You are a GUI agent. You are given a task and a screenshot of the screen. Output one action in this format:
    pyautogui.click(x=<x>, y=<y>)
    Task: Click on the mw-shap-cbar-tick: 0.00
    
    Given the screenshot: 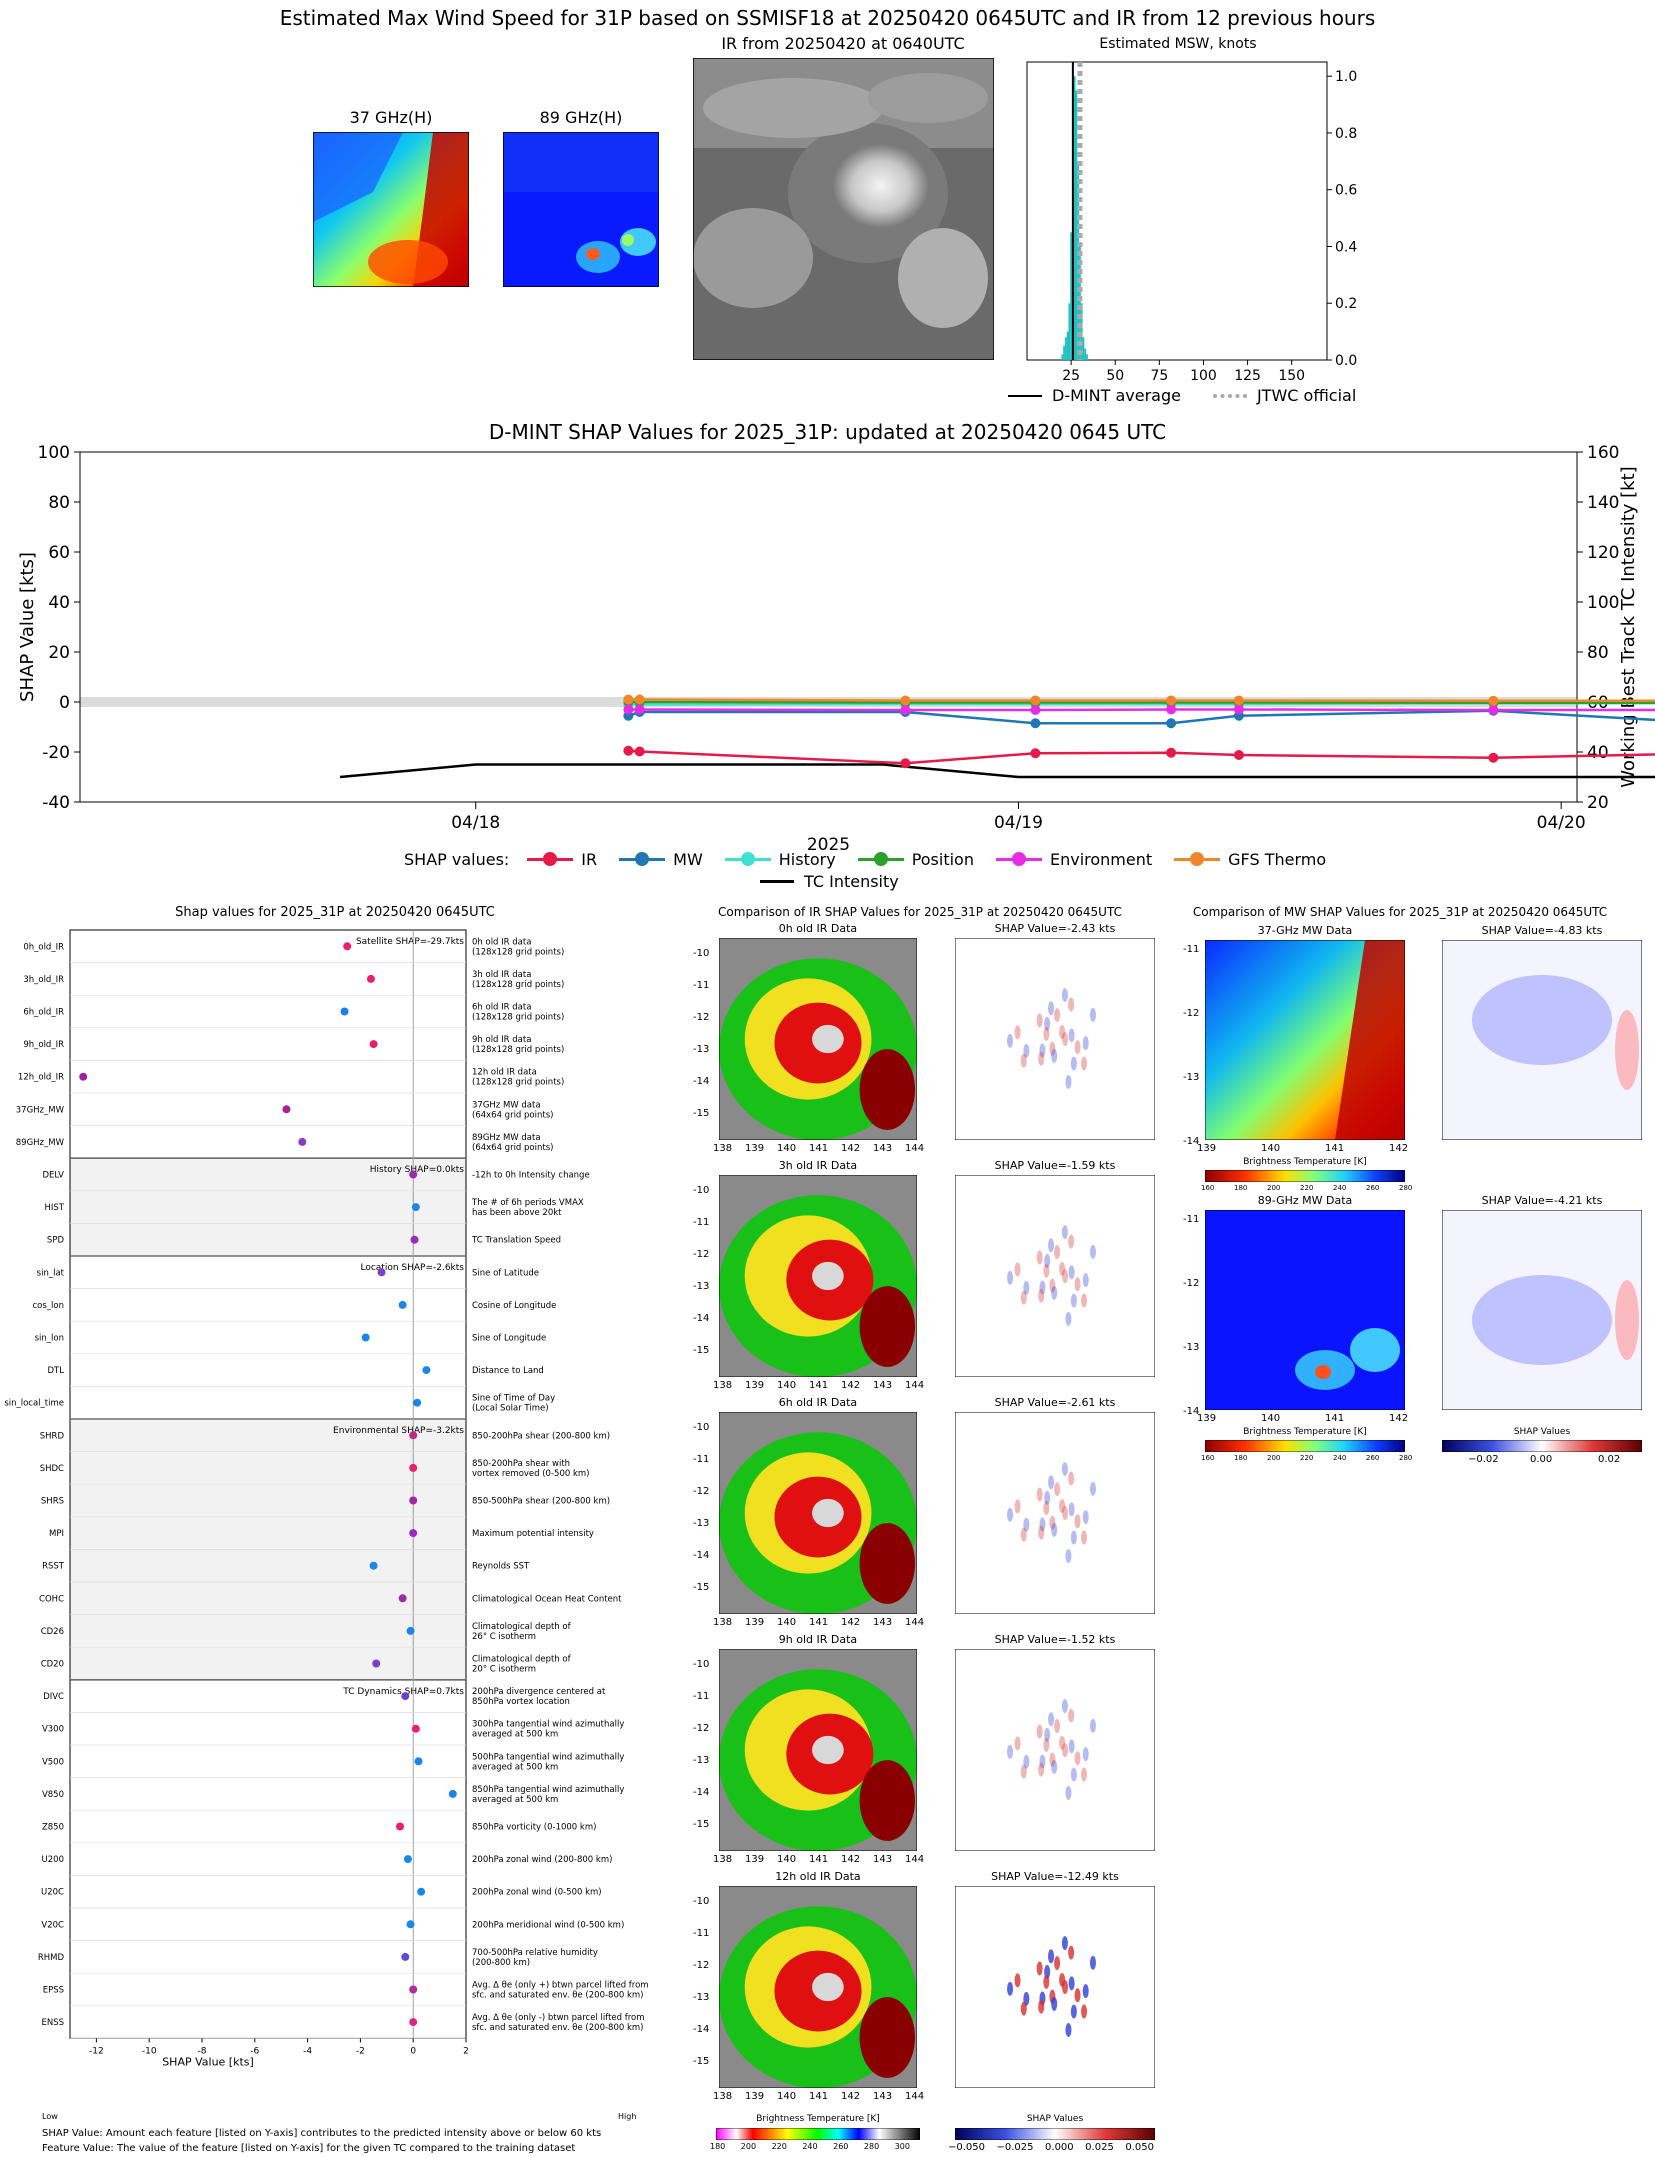 What is the action you would take?
    pyautogui.click(x=1541, y=1459)
    